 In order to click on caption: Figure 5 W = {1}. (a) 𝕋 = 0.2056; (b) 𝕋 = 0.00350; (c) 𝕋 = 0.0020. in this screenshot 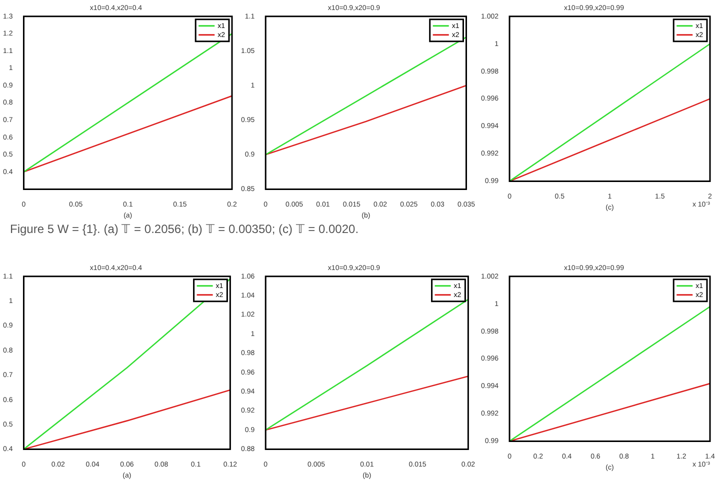, I will do `click(184, 229)`.